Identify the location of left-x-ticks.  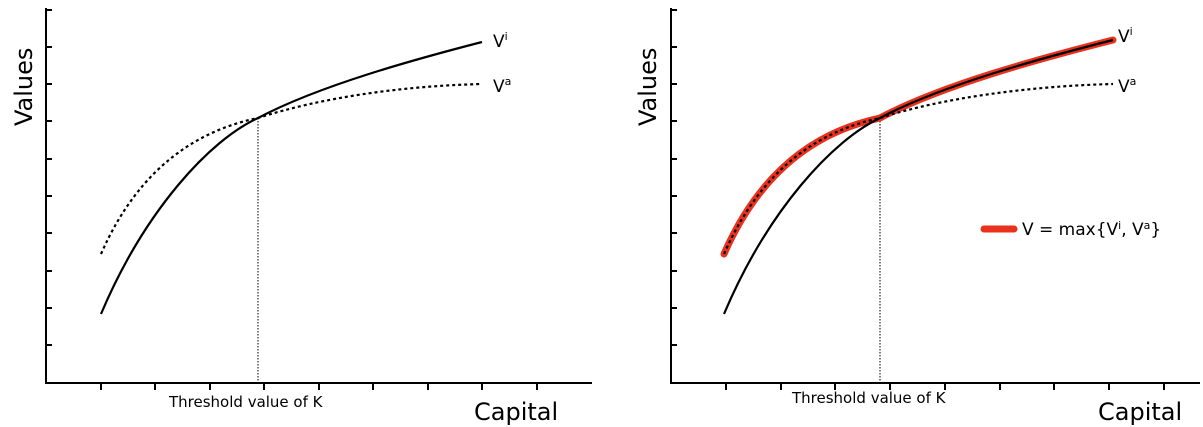
(319, 386).